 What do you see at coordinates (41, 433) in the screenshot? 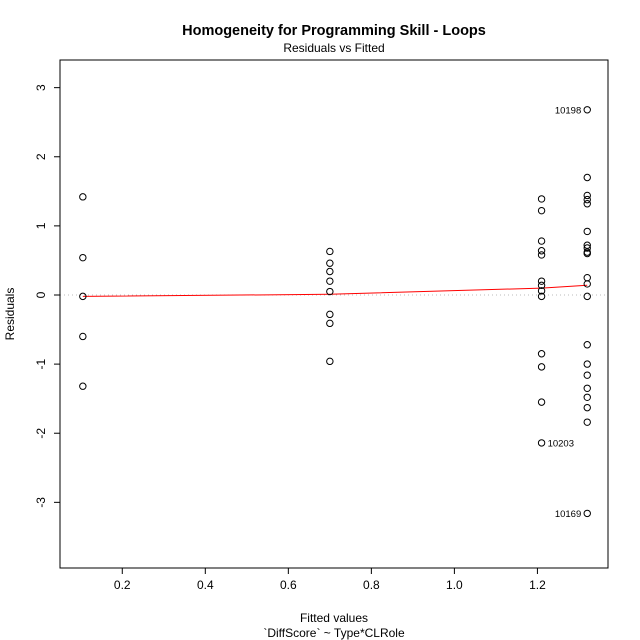
I see `y-tick-label: -2` at bounding box center [41, 433].